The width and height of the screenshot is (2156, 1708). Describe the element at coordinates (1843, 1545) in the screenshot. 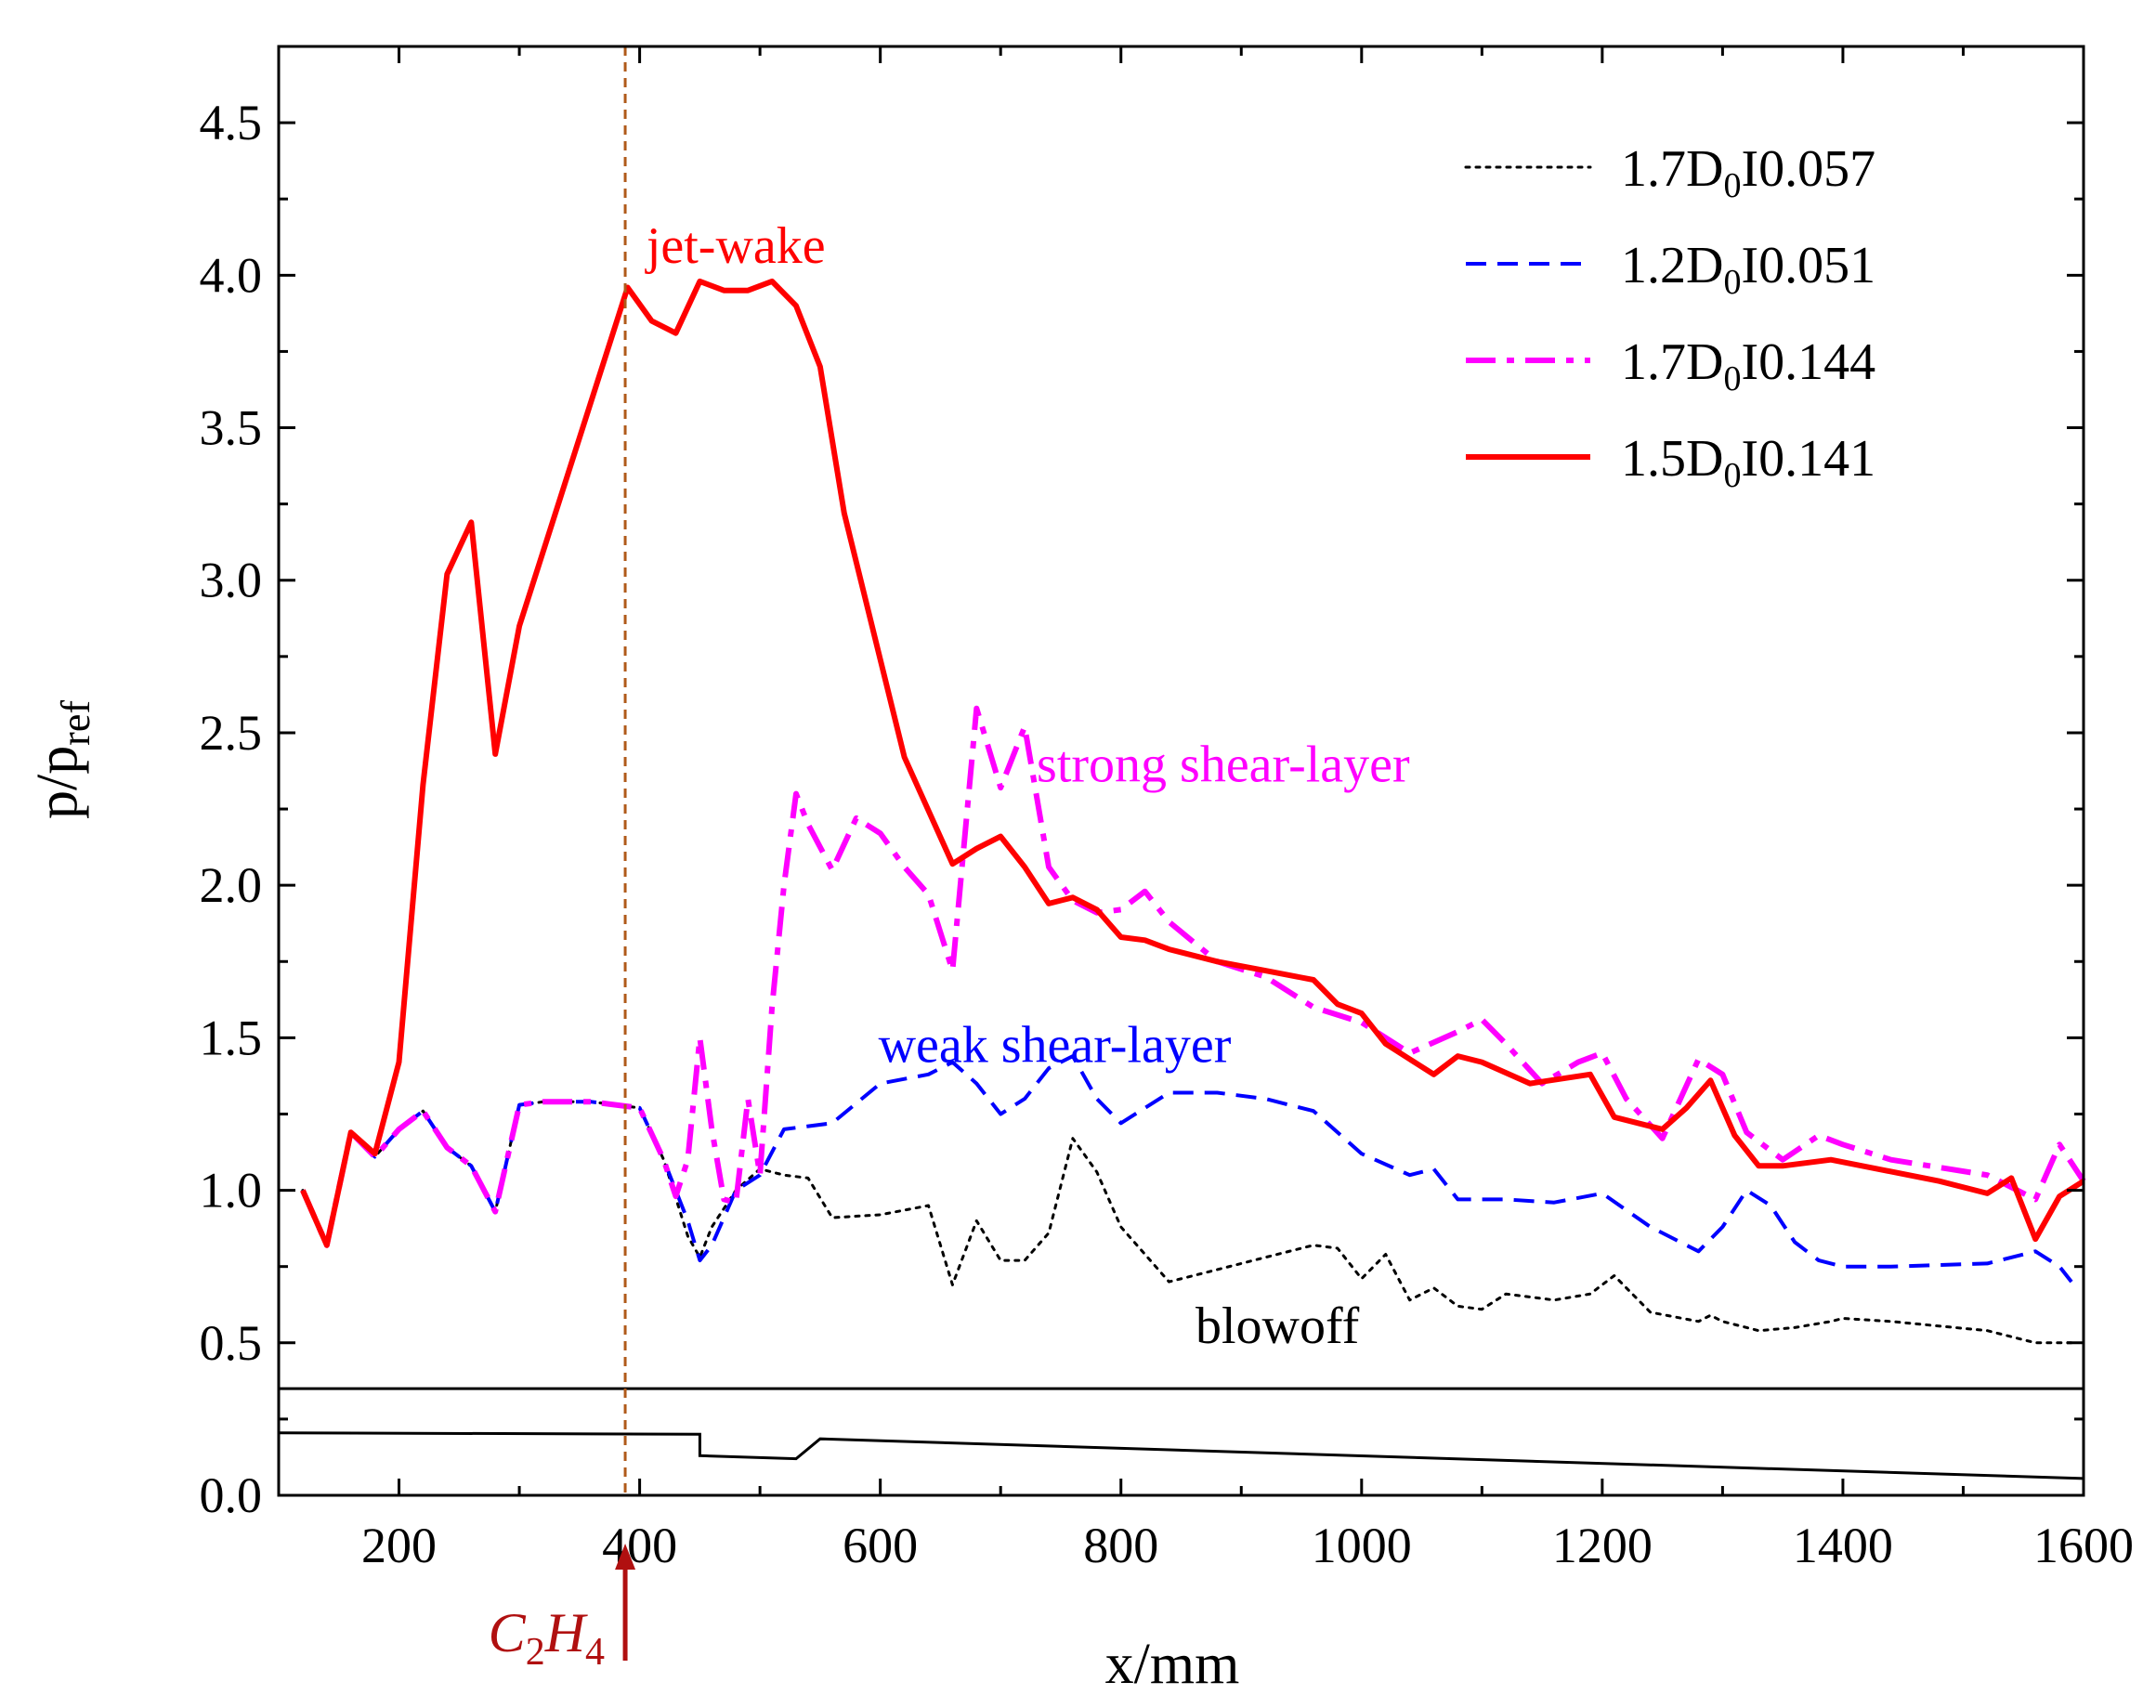

I see `x-tick-label: 1400` at that location.